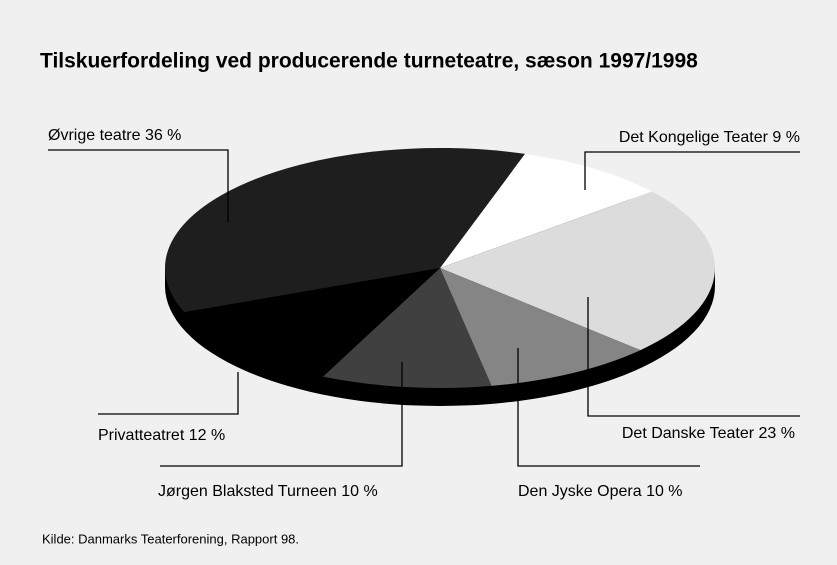 Image resolution: width=837 pixels, height=565 pixels. I want to click on slice-label: Det Danske Teater 23 %, so click(708, 433).